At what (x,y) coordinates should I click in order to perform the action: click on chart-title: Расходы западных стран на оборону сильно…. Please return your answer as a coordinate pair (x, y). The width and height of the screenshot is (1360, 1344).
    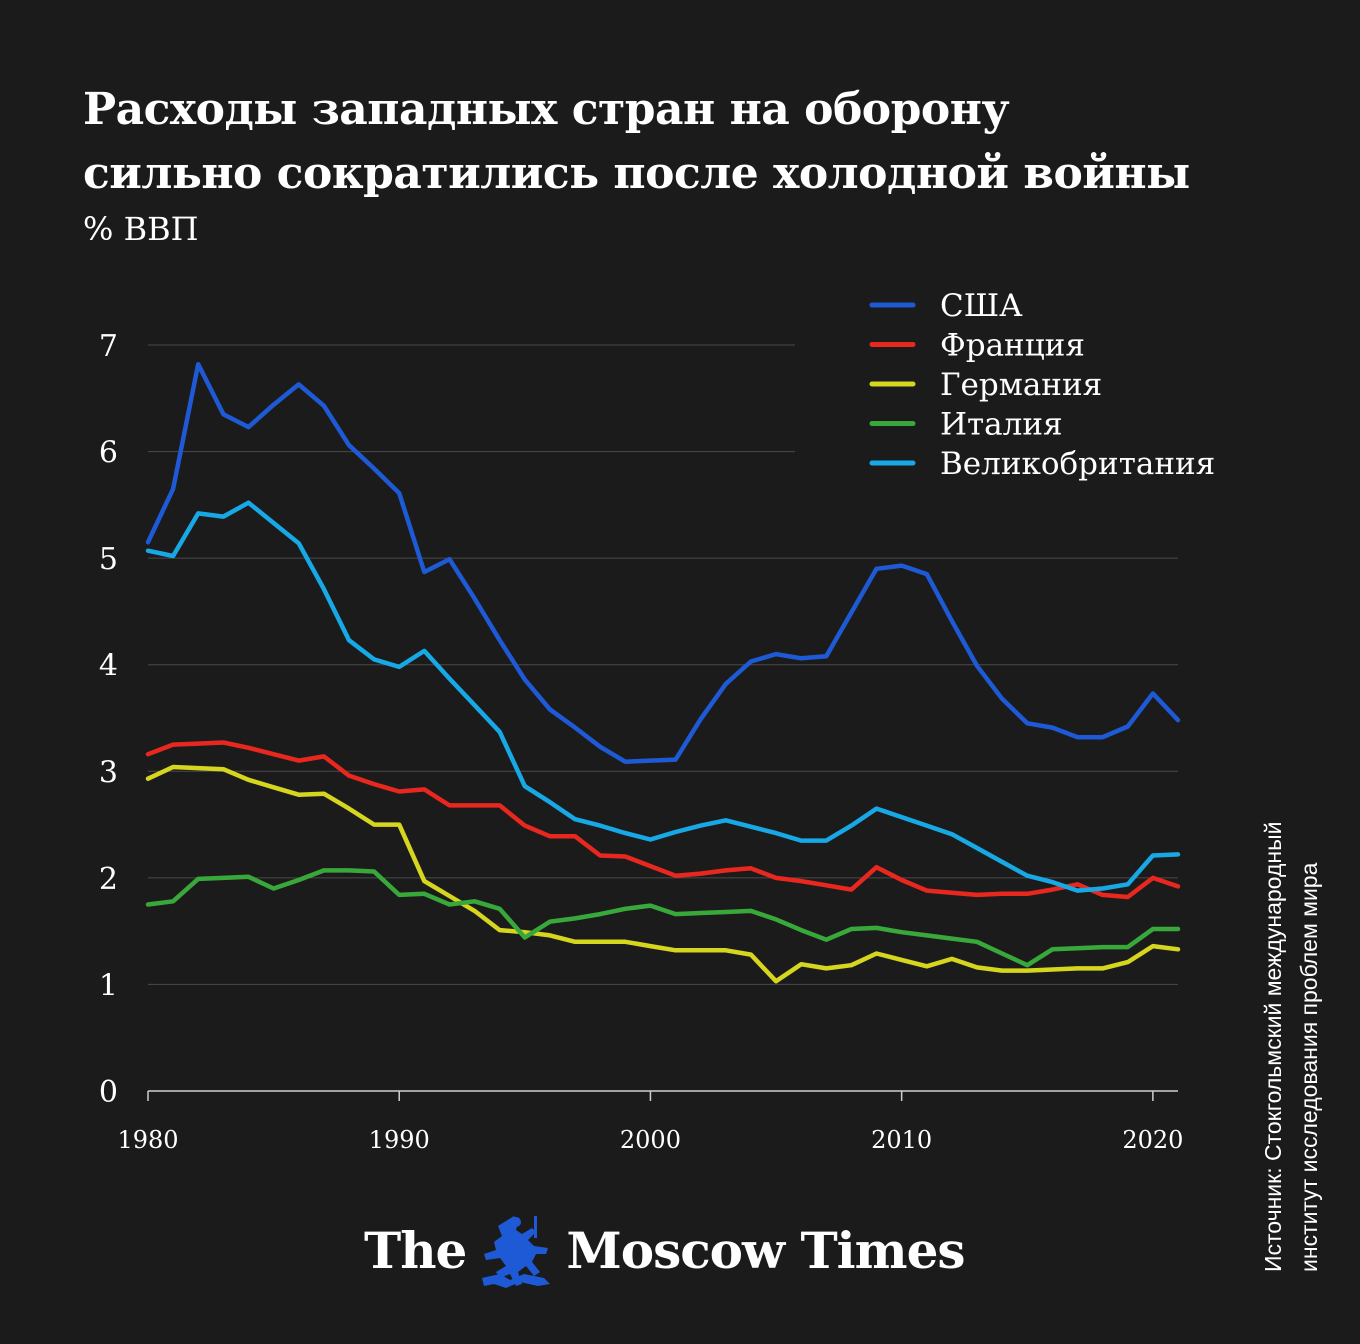
    Looking at the image, I should click on (693, 142).